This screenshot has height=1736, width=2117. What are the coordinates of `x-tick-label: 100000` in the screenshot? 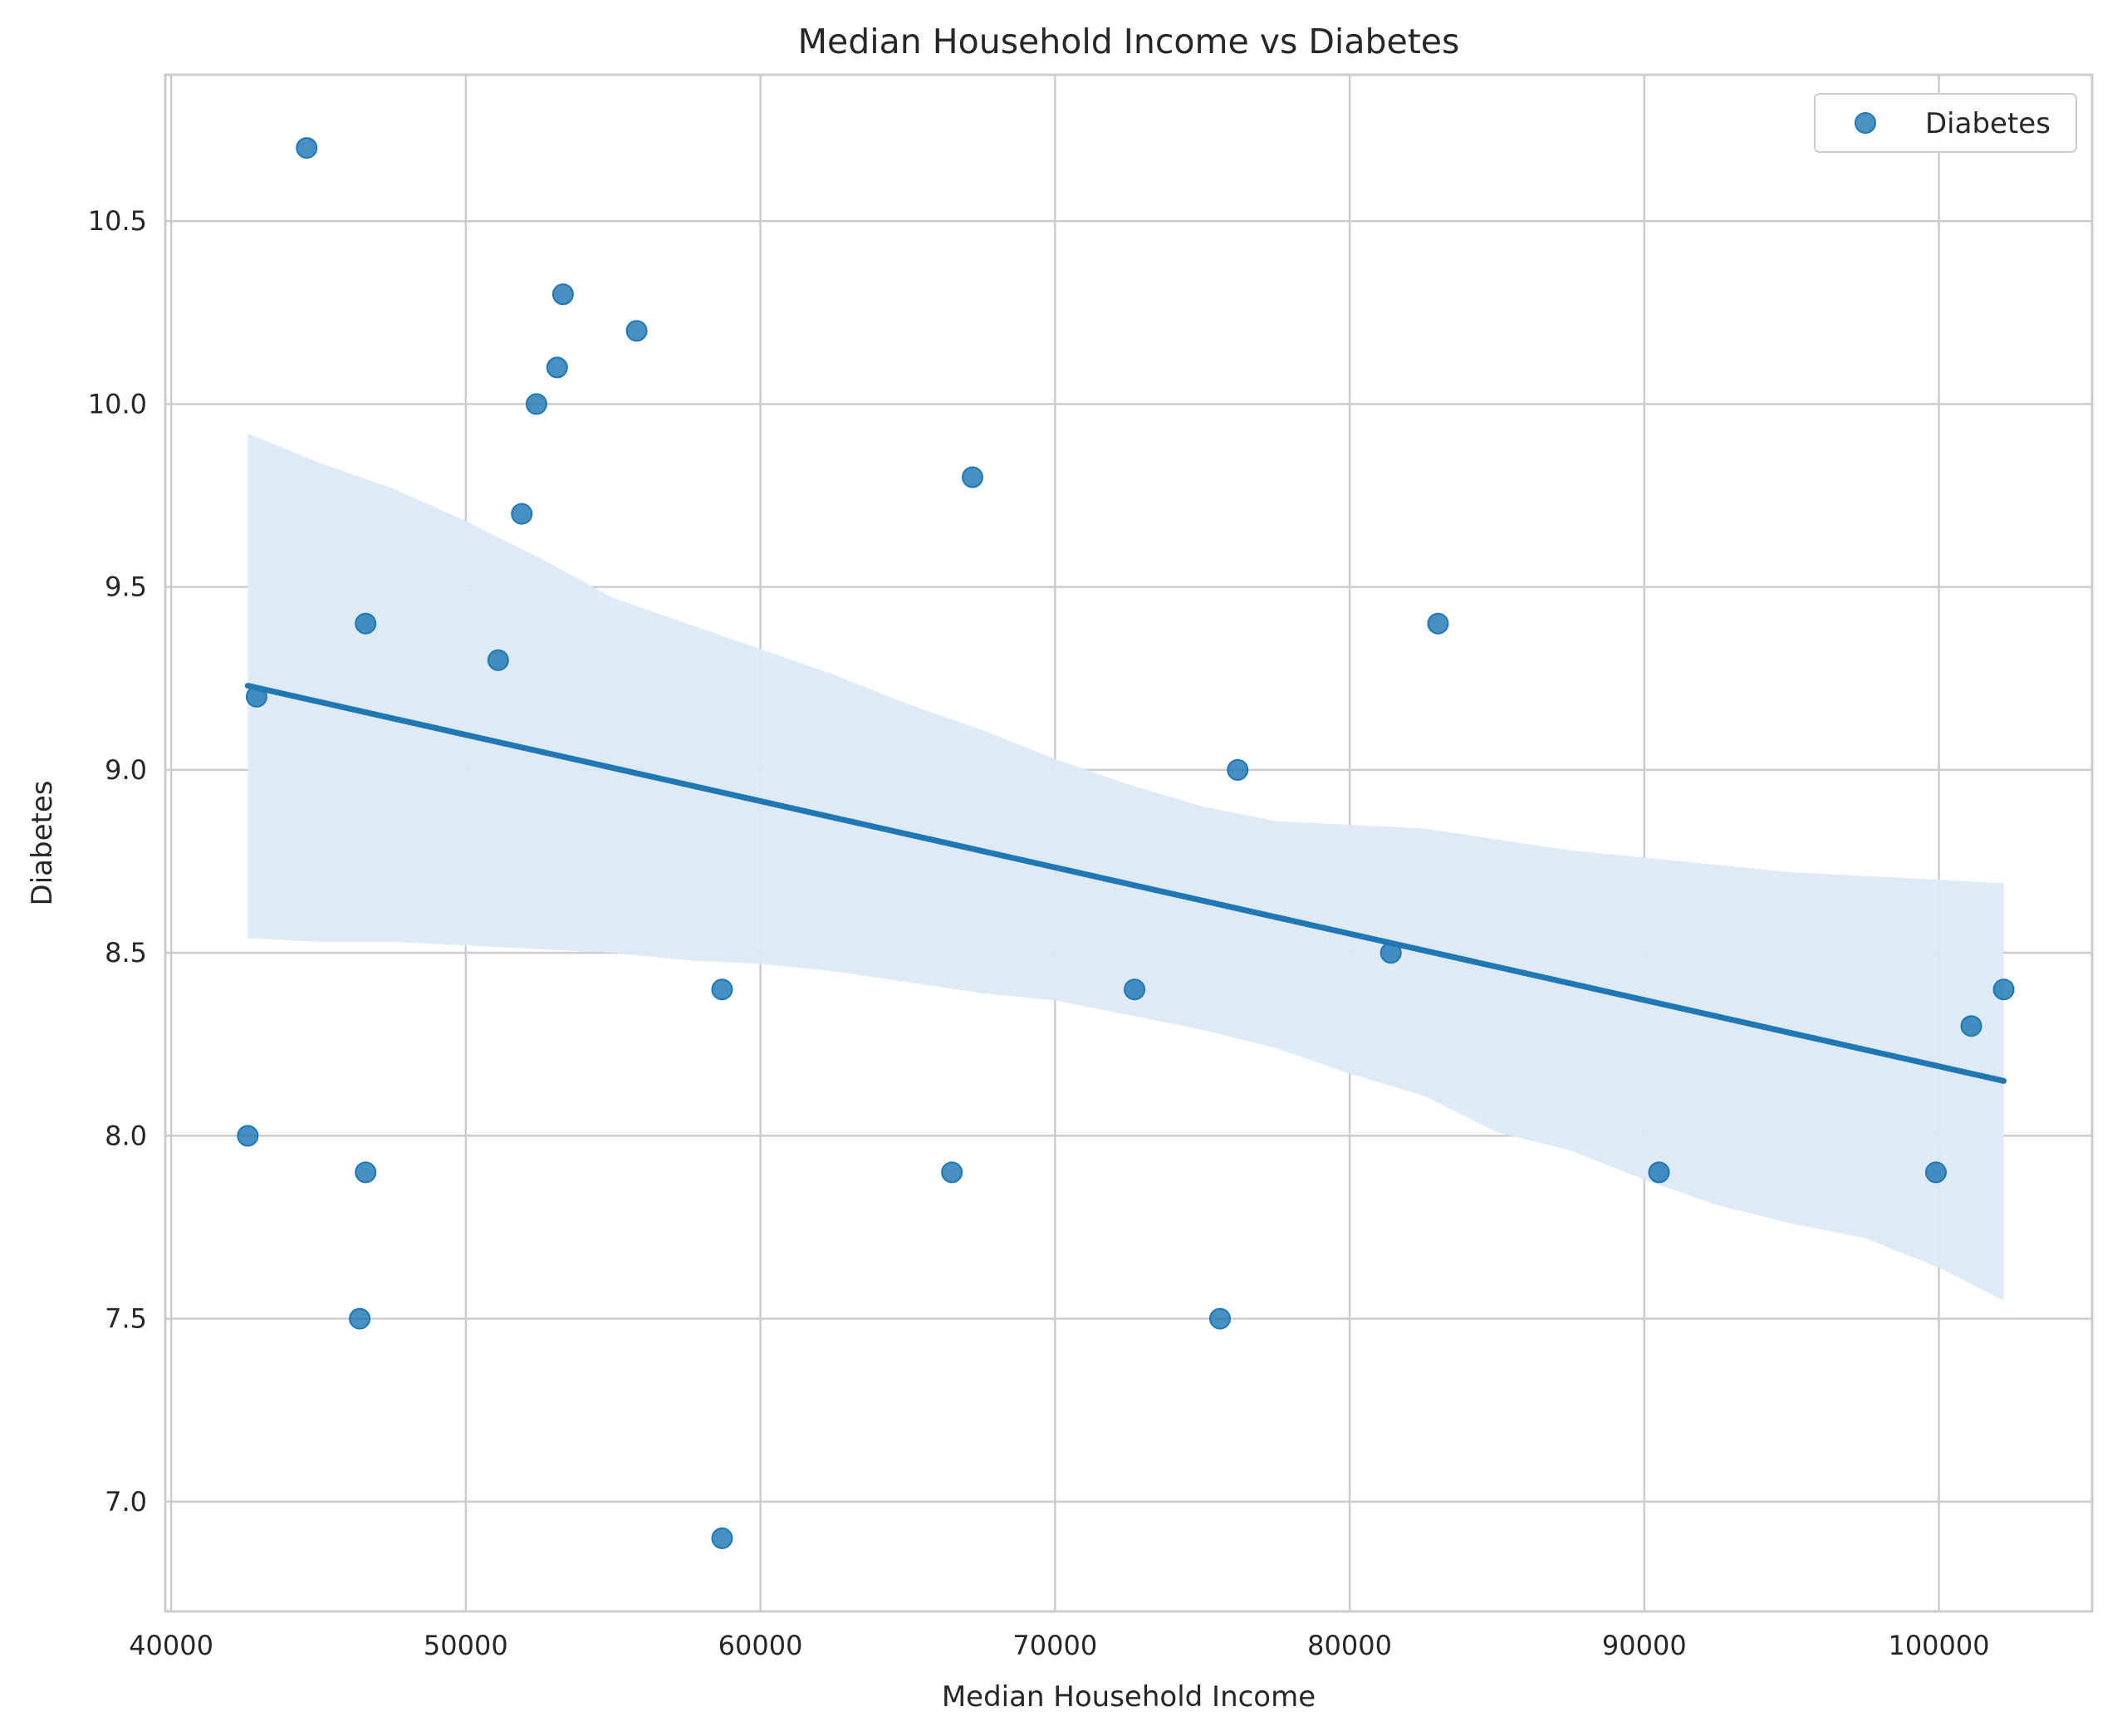 It's located at (1938, 1645).